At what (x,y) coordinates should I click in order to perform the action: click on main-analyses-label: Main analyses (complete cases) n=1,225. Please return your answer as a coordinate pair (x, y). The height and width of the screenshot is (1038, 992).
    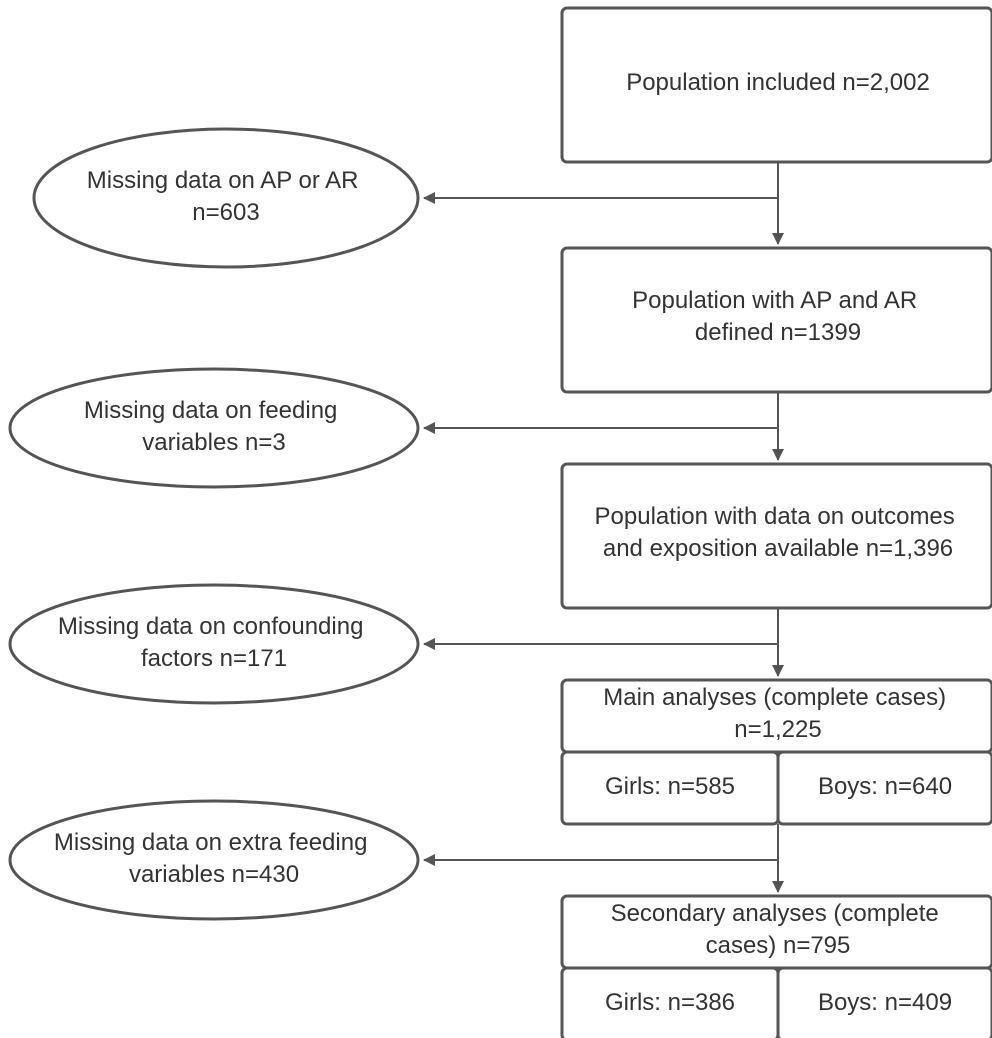
    Looking at the image, I should click on (777, 713).